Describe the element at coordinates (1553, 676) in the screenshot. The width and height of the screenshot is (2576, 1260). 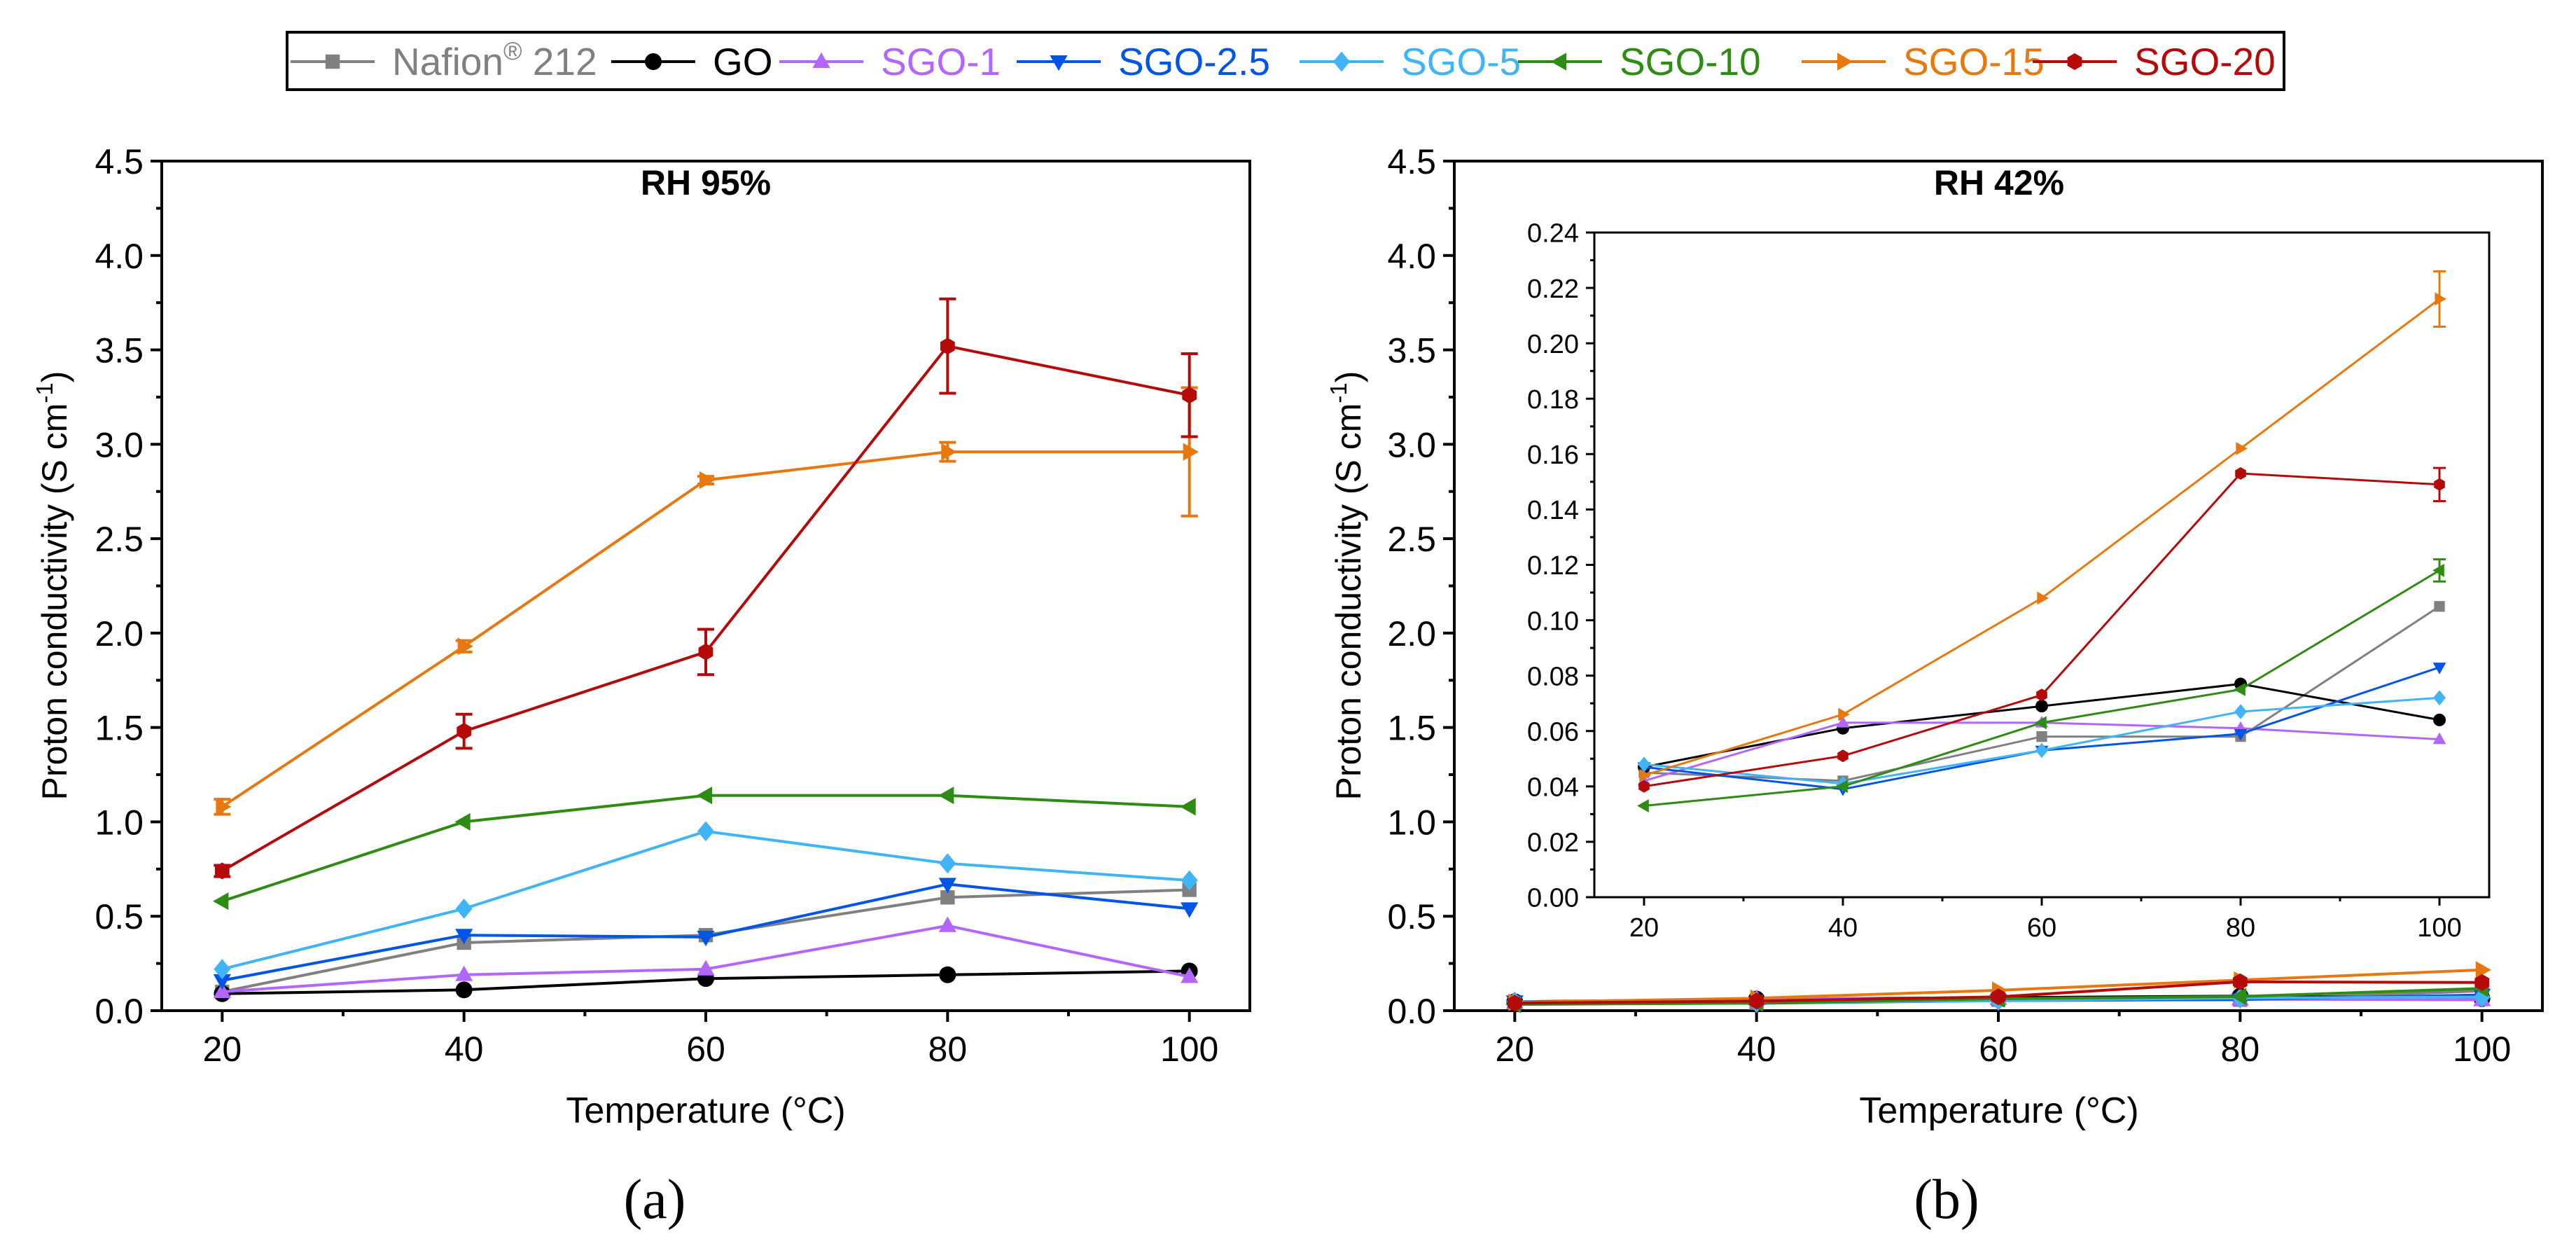
I see `inset-y-tick-label: 0.08` at that location.